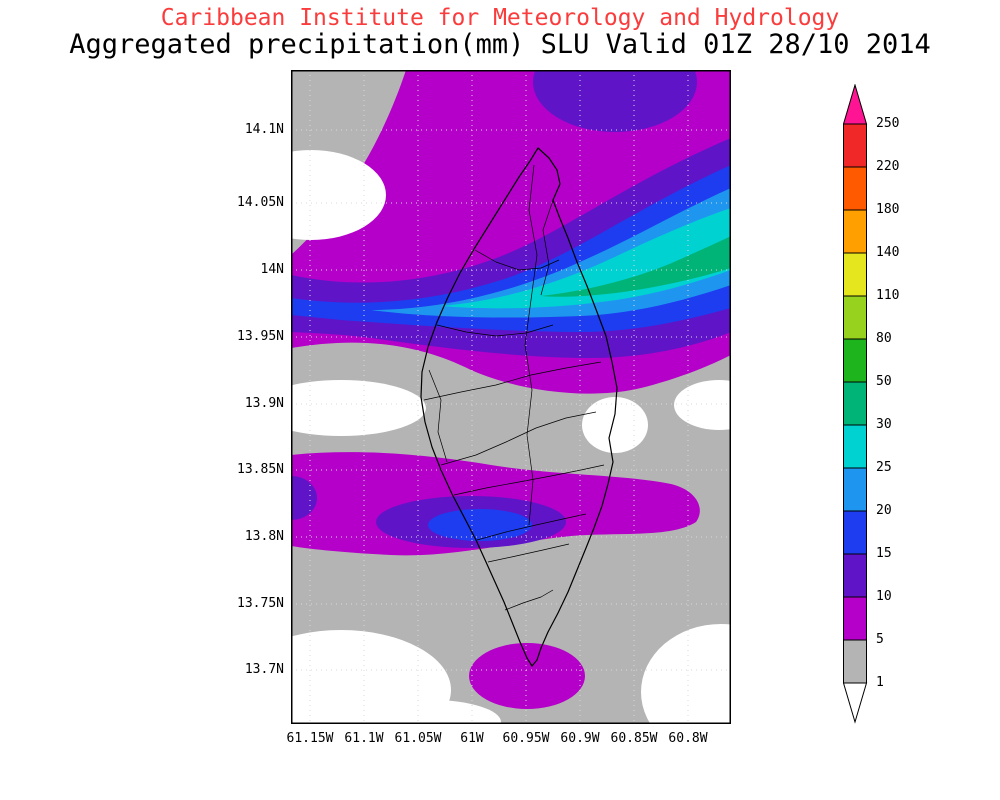 This screenshot has width=1000, height=800. I want to click on x-axis-label: 61W, so click(472, 738).